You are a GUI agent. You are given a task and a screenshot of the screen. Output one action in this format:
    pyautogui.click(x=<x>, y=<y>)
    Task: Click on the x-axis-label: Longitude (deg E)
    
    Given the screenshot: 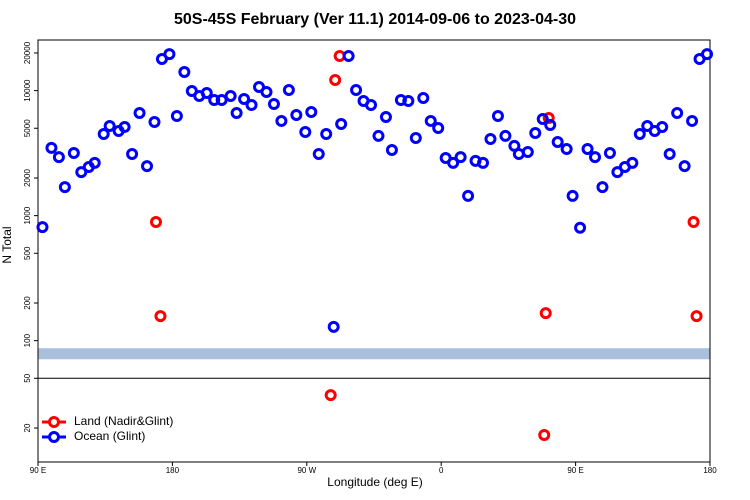 What is the action you would take?
    pyautogui.click(x=374, y=482)
    